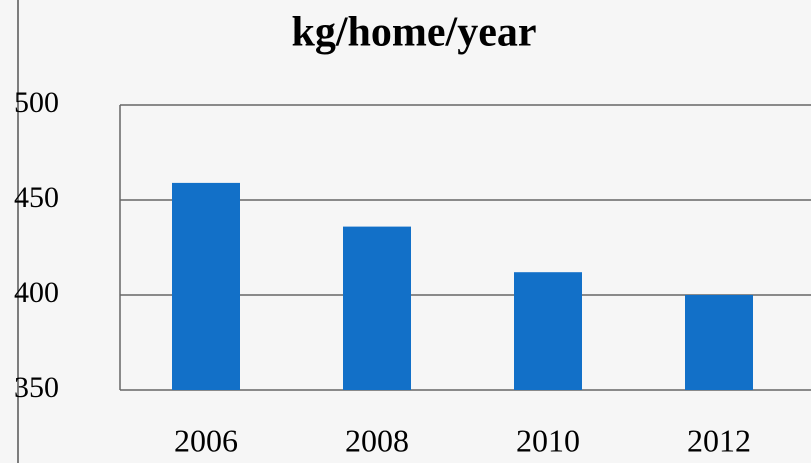 This screenshot has width=811, height=463. Describe the element at coordinates (548, 440) in the screenshot. I see `x-tick-label: 2010` at that location.